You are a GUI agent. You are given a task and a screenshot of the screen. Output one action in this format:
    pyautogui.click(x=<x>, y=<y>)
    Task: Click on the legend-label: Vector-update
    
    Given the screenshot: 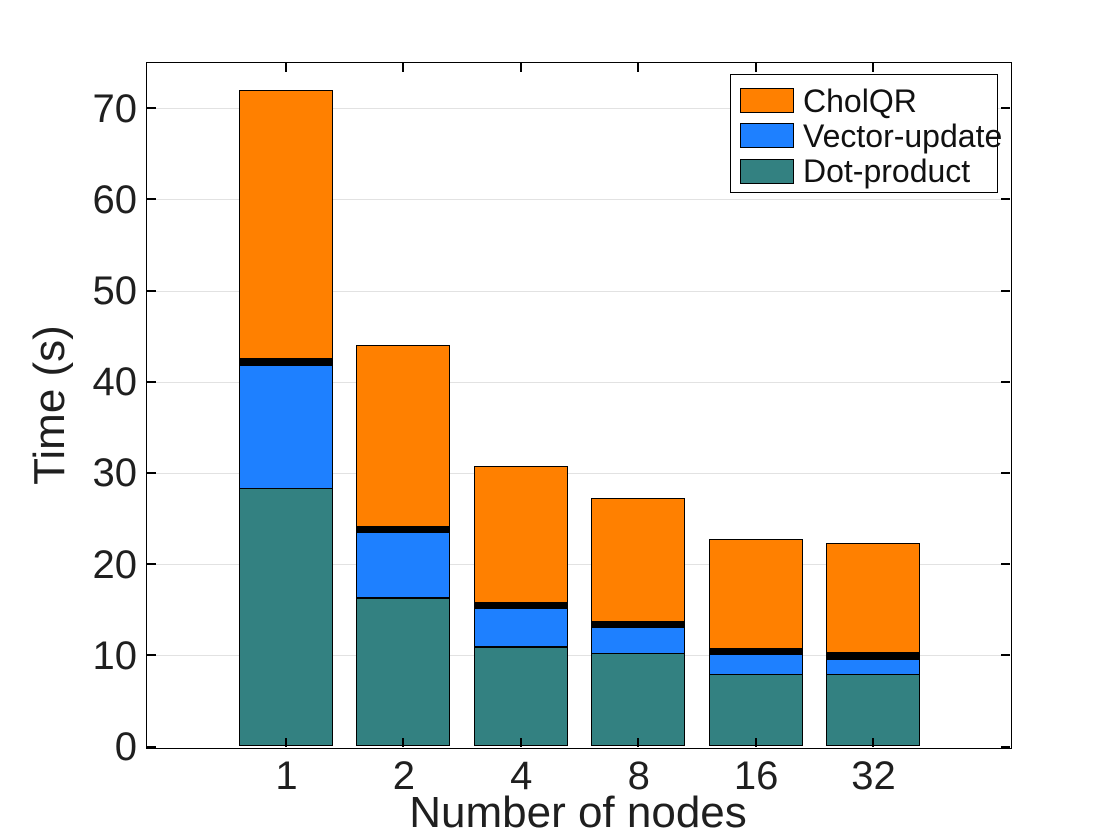 What is the action you would take?
    pyautogui.click(x=903, y=135)
    